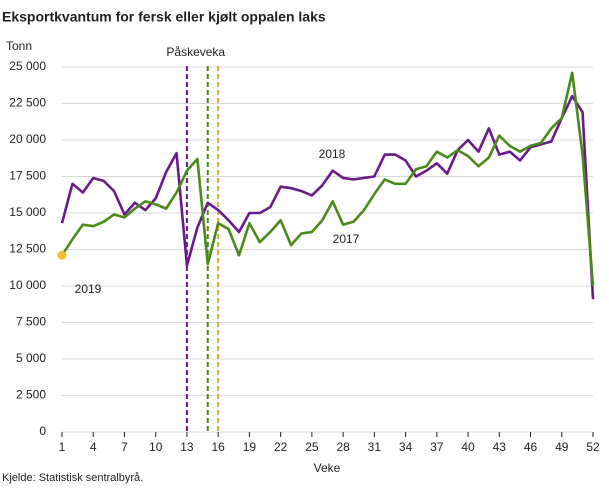  What do you see at coordinates (27, 66) in the screenshot?
I see `y-tick-label: 25 000` at bounding box center [27, 66].